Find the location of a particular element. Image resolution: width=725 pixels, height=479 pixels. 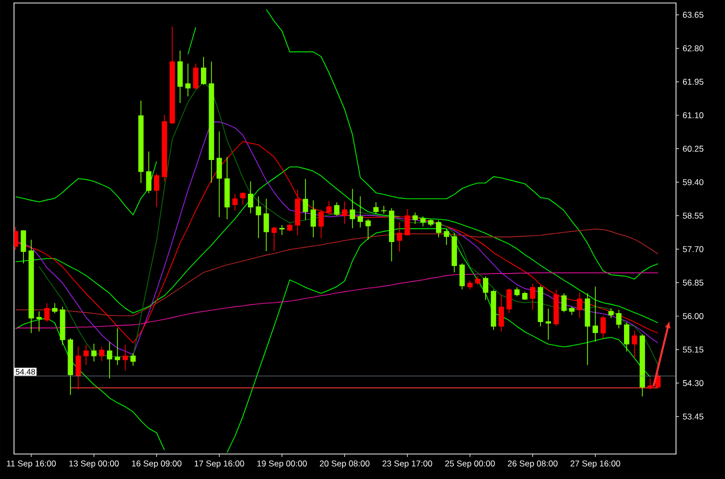

x-tick-label: 11 Sep 16:00 is located at coordinates (31, 464).